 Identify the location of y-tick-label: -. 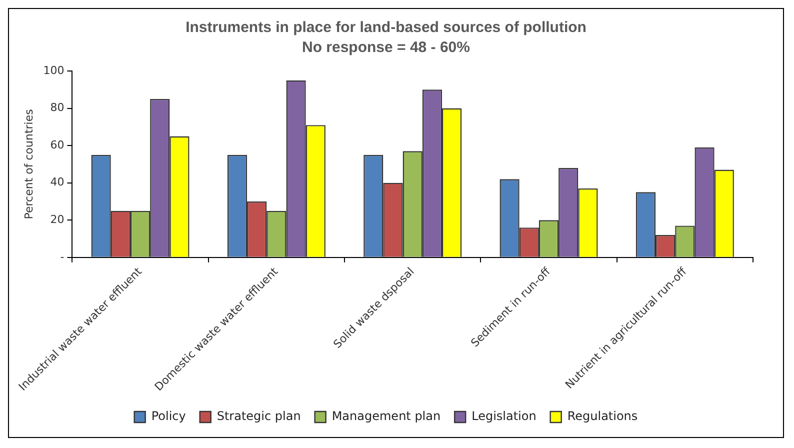
(62, 257).